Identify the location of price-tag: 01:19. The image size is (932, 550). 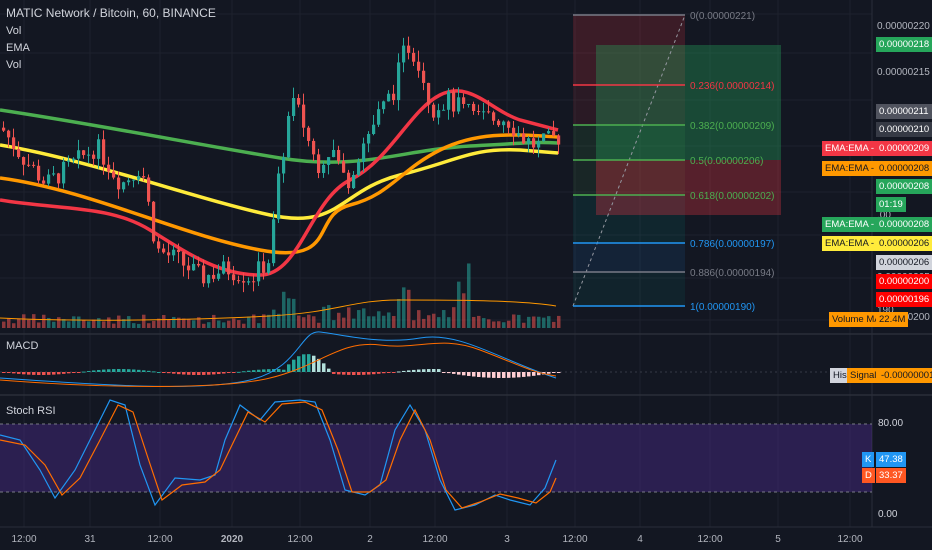
(891, 204).